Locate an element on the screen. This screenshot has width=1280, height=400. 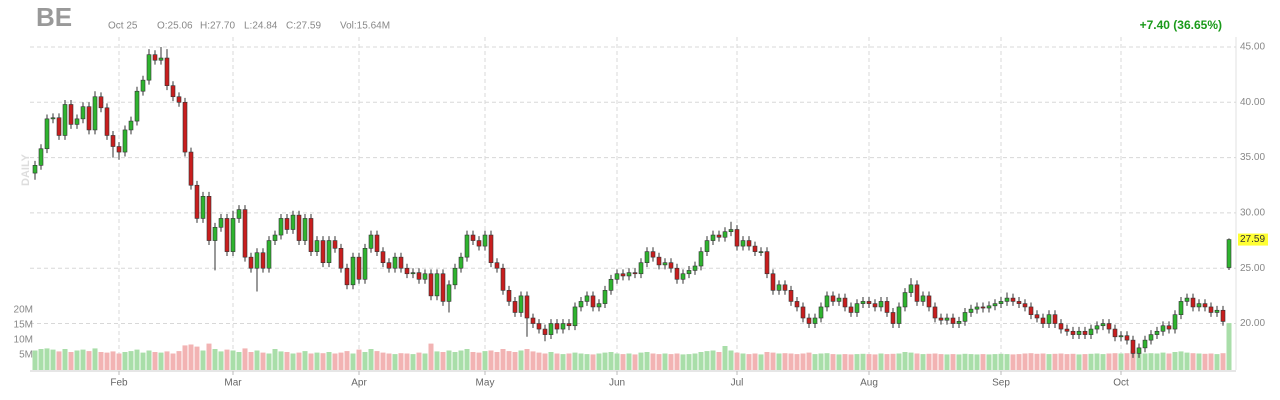
last-price-label: 27.59 is located at coordinates (1252, 239).